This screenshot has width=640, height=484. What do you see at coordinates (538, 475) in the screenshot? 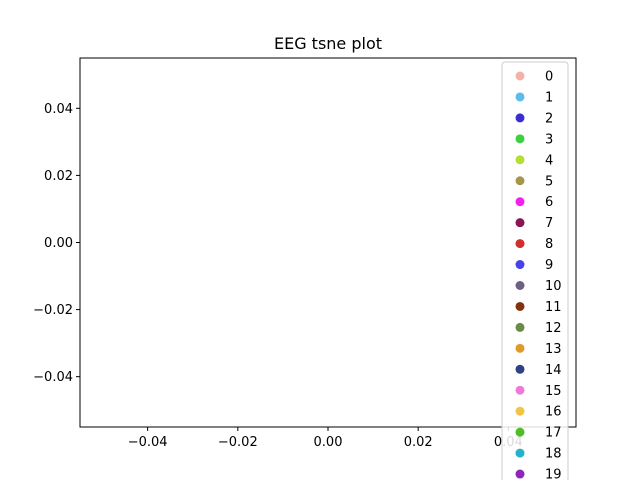
I see `legend-entry-19: 19` at bounding box center [538, 475].